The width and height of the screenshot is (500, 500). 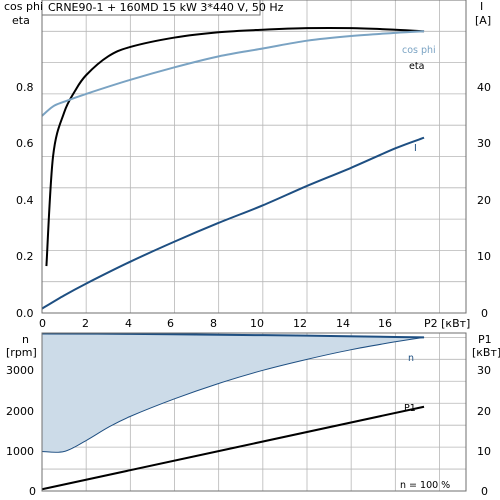 I want to click on top-right-axis-label: I, so click(x=481, y=6).